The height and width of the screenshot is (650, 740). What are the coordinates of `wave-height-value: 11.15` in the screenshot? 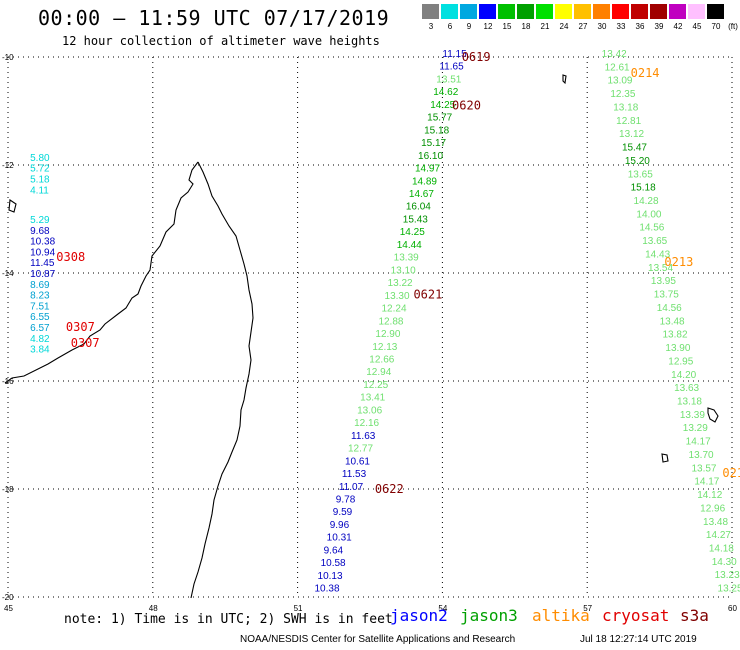 It's located at (454, 54).